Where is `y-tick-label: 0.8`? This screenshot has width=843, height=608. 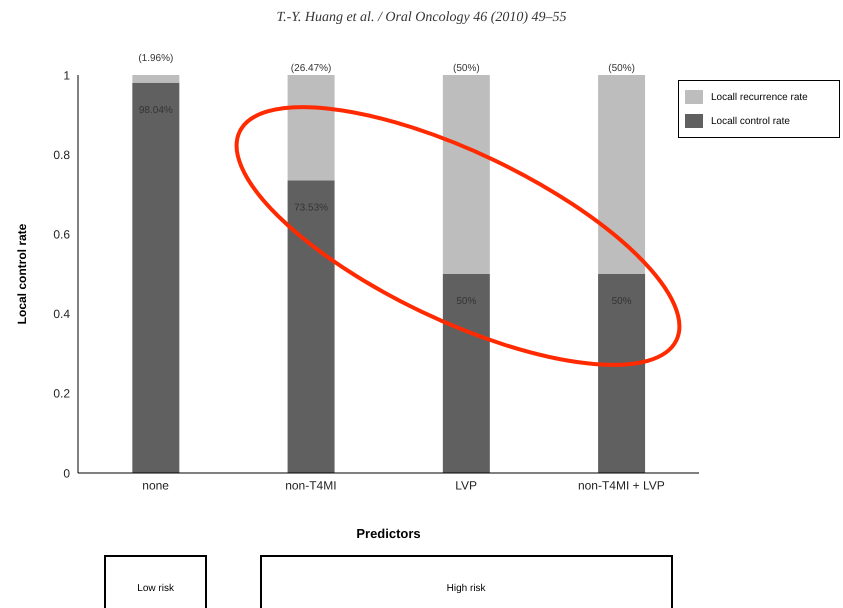 y-tick-label: 0.8 is located at coordinates (61, 155).